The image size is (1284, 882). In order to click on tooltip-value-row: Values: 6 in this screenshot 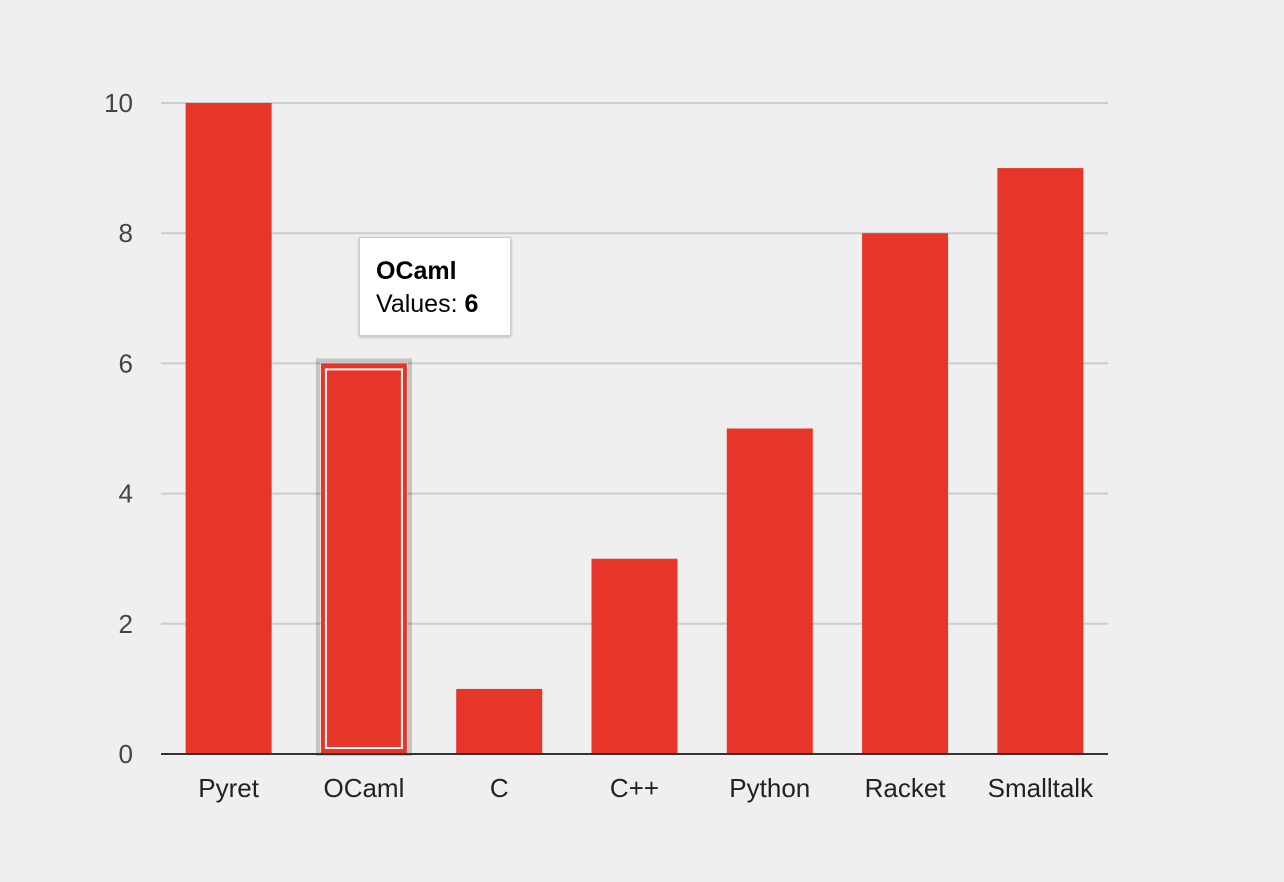, I will do `click(435, 304)`.